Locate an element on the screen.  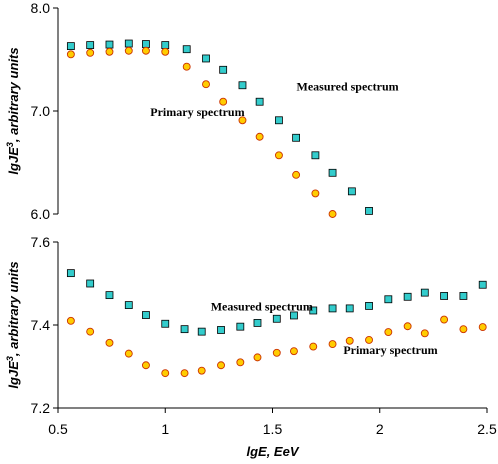
y-tick-label: 7.0 is located at coordinates (41, 111).